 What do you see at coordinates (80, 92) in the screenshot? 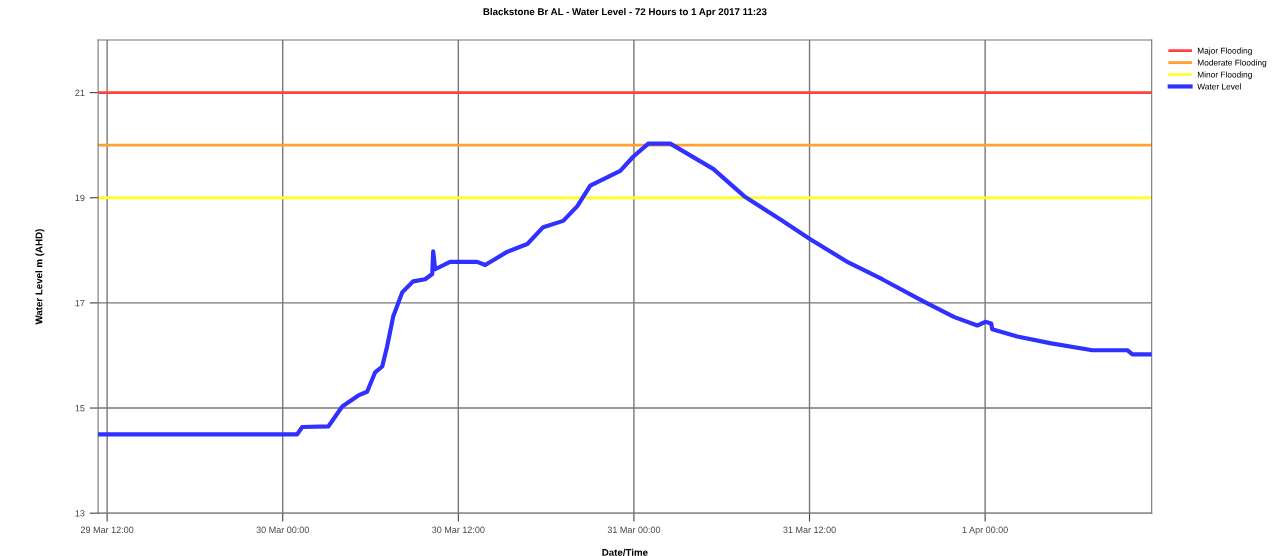
I see `y-tick-label: 21` at bounding box center [80, 92].